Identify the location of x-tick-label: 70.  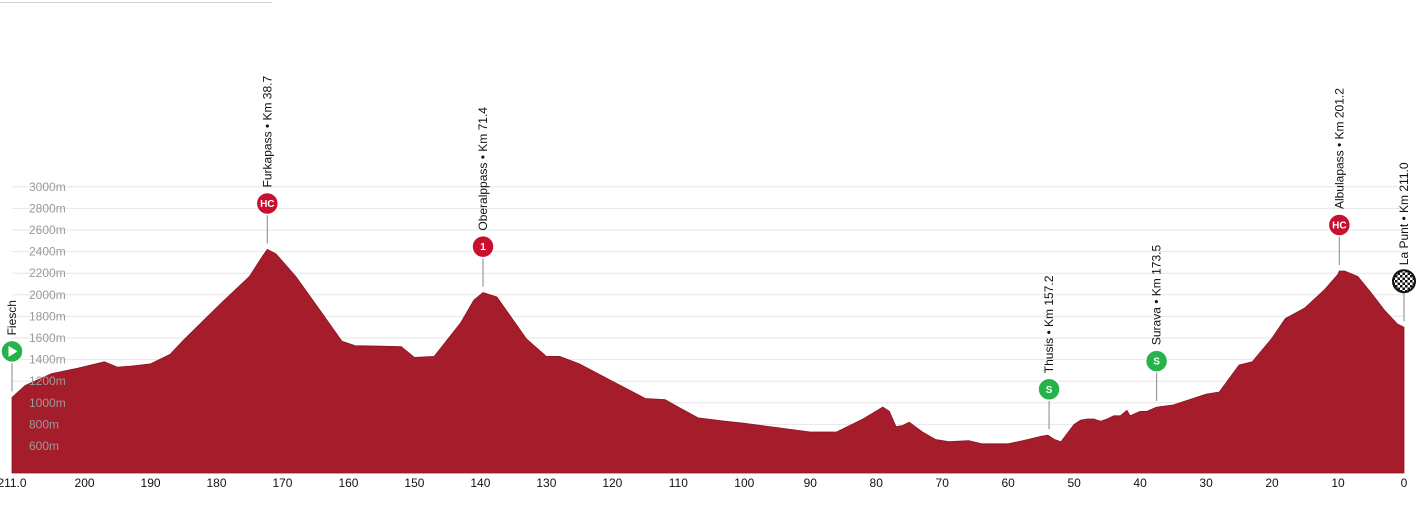
(943, 483).